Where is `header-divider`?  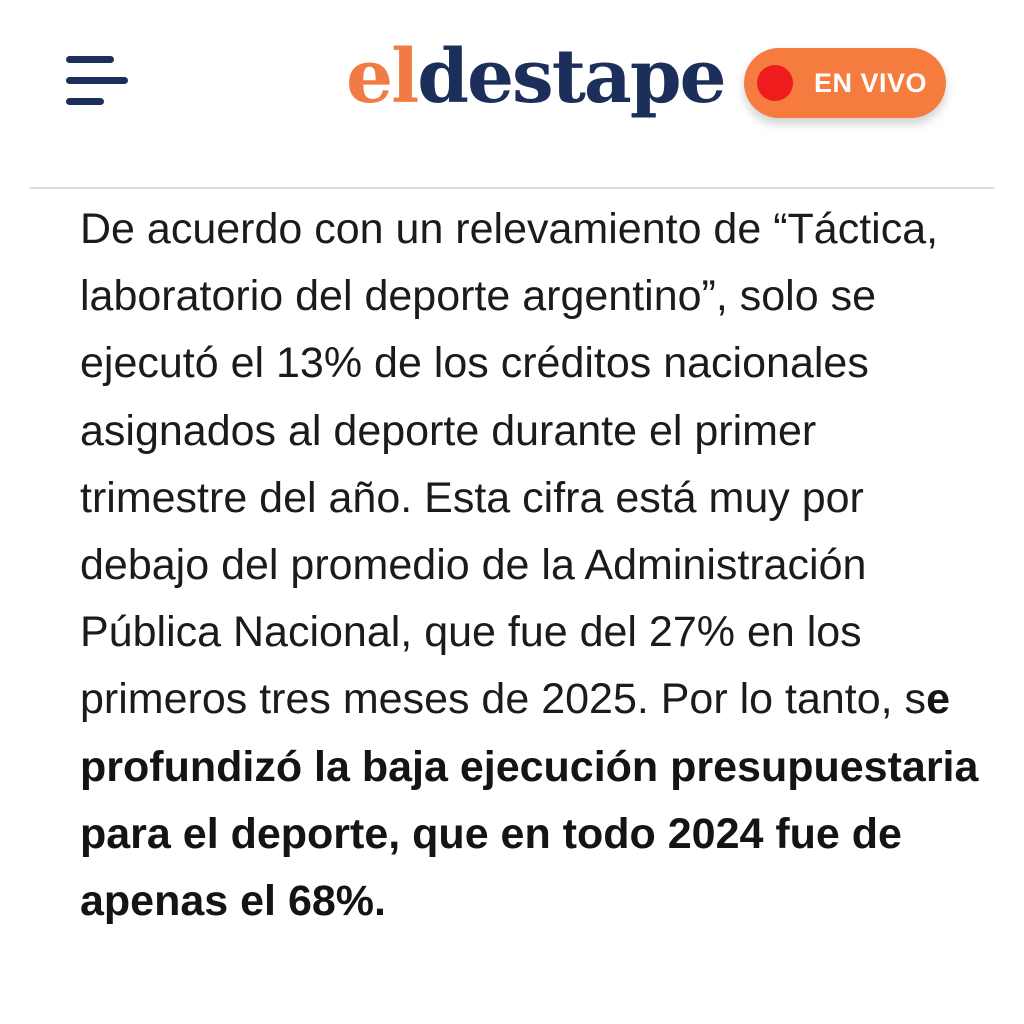 header-divider is located at coordinates (512, 188).